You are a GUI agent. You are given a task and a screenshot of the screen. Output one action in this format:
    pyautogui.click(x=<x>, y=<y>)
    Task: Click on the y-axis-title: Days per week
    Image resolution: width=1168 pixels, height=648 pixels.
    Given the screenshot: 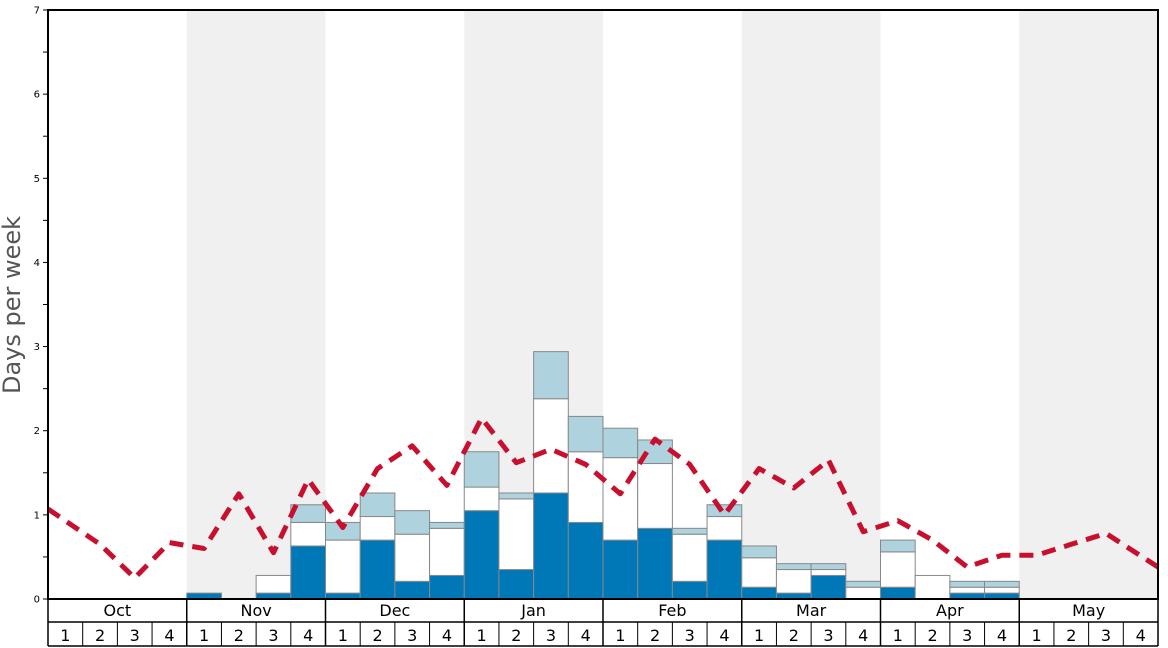 What is the action you would take?
    pyautogui.click(x=13, y=305)
    